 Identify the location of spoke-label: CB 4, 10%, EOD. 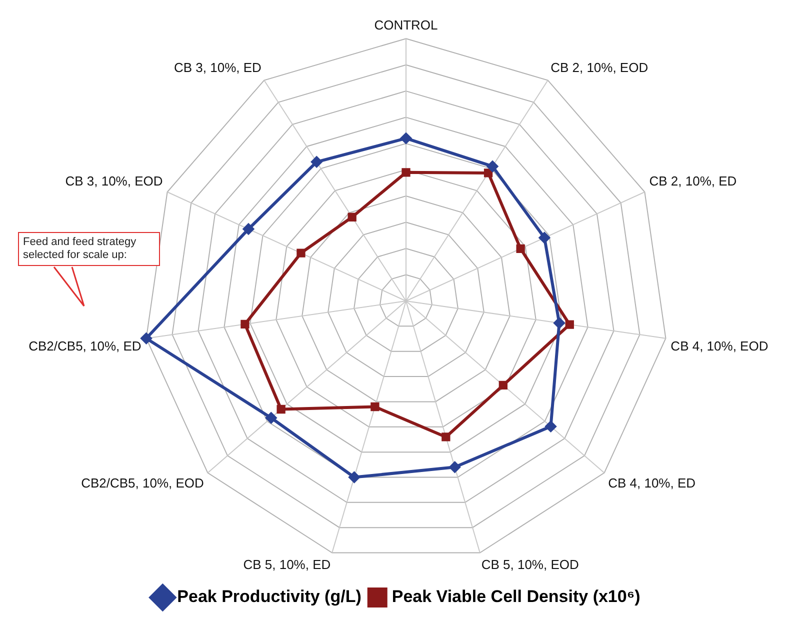
(719, 346).